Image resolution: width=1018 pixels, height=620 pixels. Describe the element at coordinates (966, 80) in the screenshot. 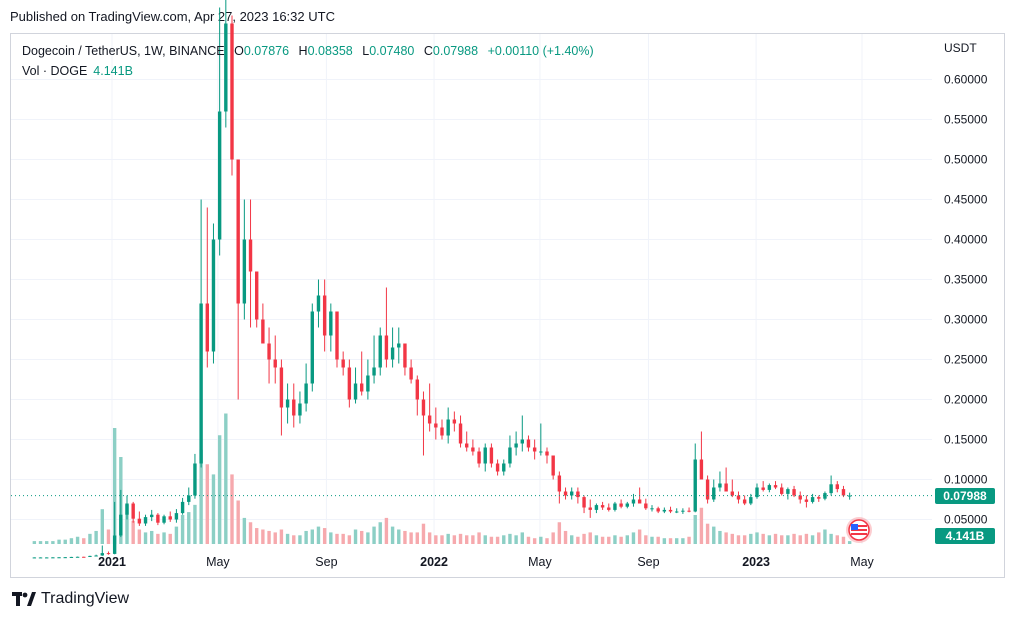

I see `y-tick-label: 0.60000` at that location.